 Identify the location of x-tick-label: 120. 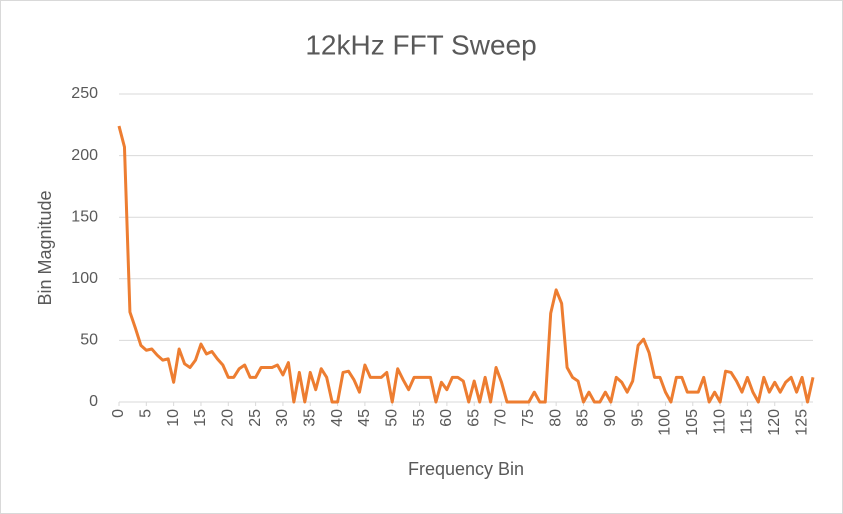
(774, 422).